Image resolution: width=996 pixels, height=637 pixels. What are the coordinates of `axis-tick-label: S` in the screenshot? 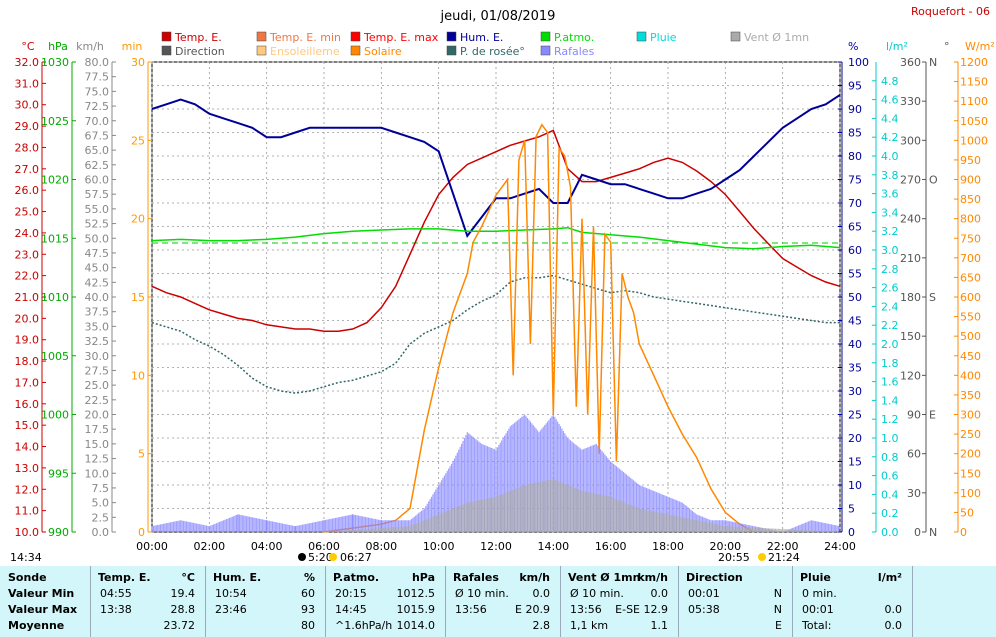 It's located at (932, 297).